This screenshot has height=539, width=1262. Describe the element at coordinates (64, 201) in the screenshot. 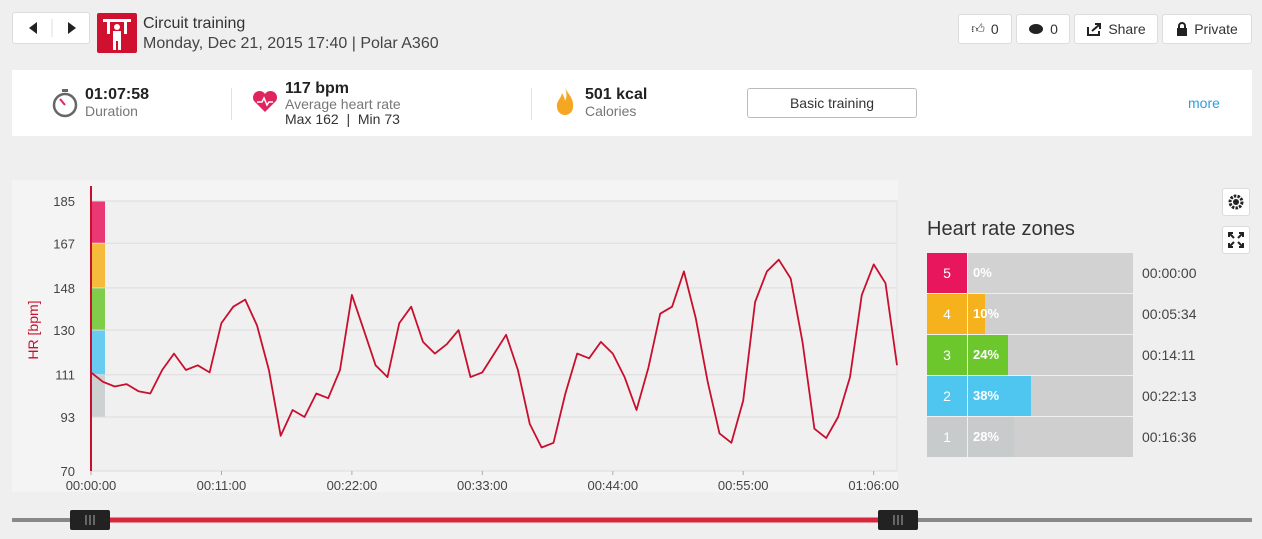

I see `y-tick-label: 185` at that location.